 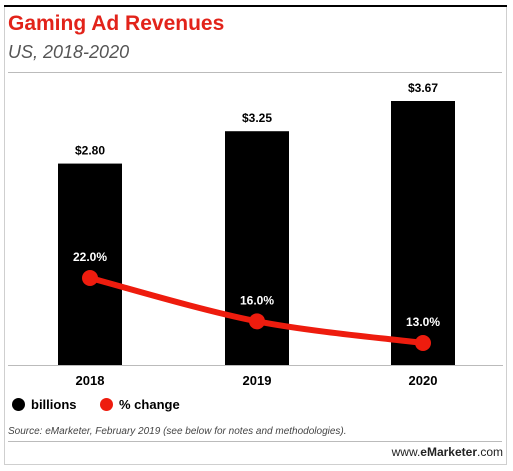 I want to click on chart-subtitle: US, 2018-2020, so click(x=69, y=52).